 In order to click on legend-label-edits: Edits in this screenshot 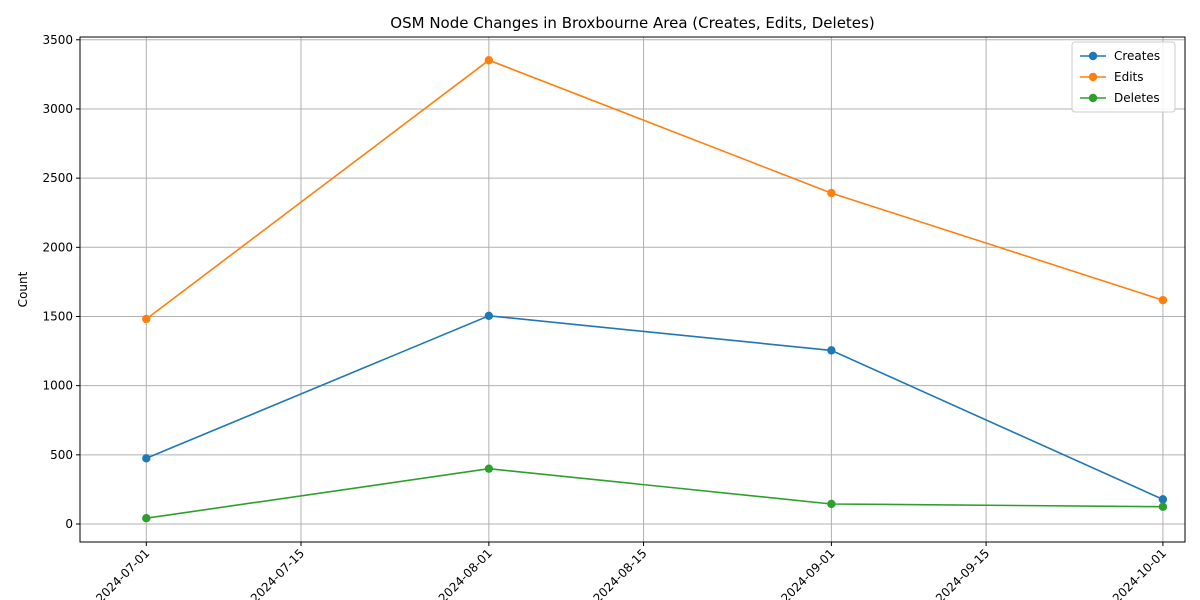, I will do `click(1129, 77)`.